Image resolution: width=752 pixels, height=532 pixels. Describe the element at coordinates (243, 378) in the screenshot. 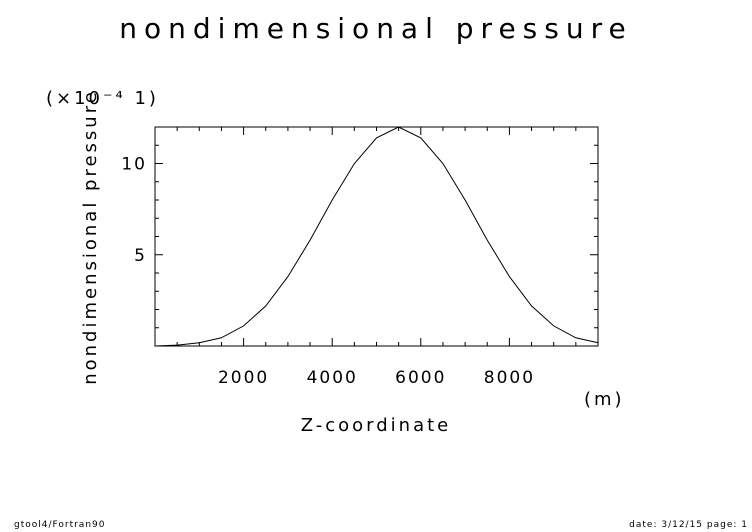

I see `x-tick-label: 2000` at that location.